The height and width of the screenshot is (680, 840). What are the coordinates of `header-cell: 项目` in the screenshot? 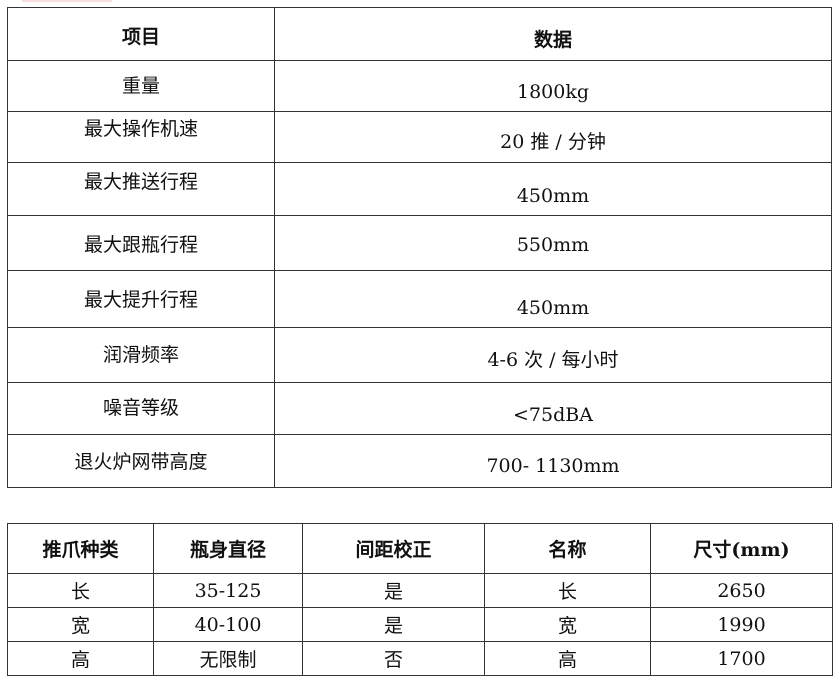 It's located at (141, 34).